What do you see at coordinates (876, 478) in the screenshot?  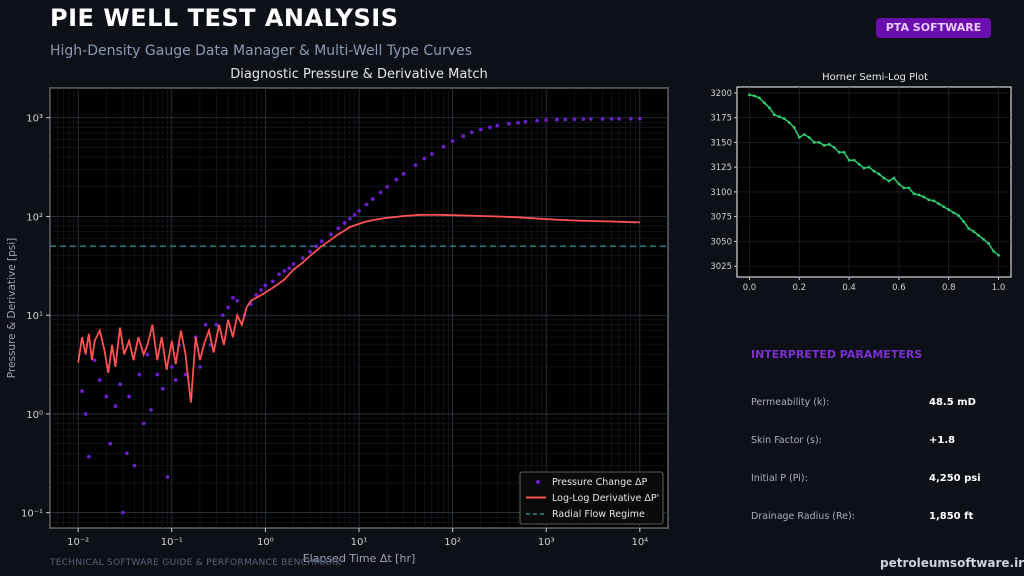 I see `param-row-initial-pressure: Initial P (Pi): 4,250 psi` at bounding box center [876, 478].